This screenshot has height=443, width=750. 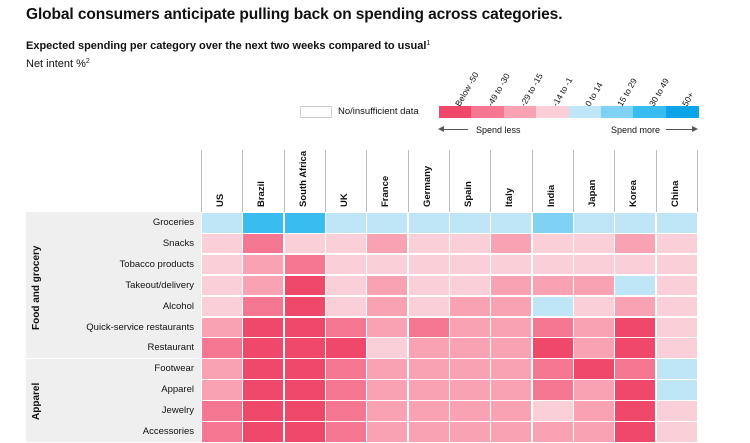 What do you see at coordinates (220, 200) in the screenshot?
I see `column-header: US` at bounding box center [220, 200].